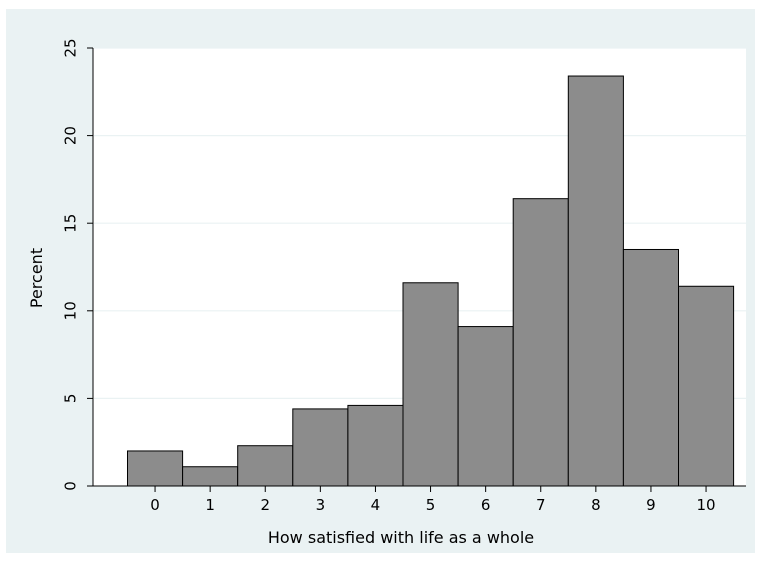 This screenshot has width=761, height=561. What do you see at coordinates (321, 505) in the screenshot?
I see `x-tick-label: 3` at bounding box center [321, 505].